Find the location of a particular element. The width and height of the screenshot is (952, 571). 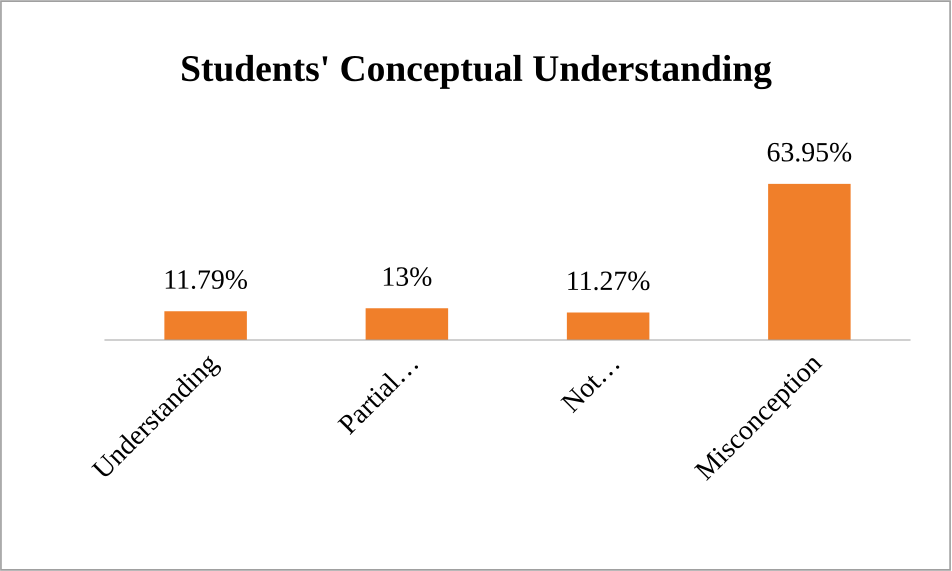

data-label: 13% is located at coordinates (408, 276).